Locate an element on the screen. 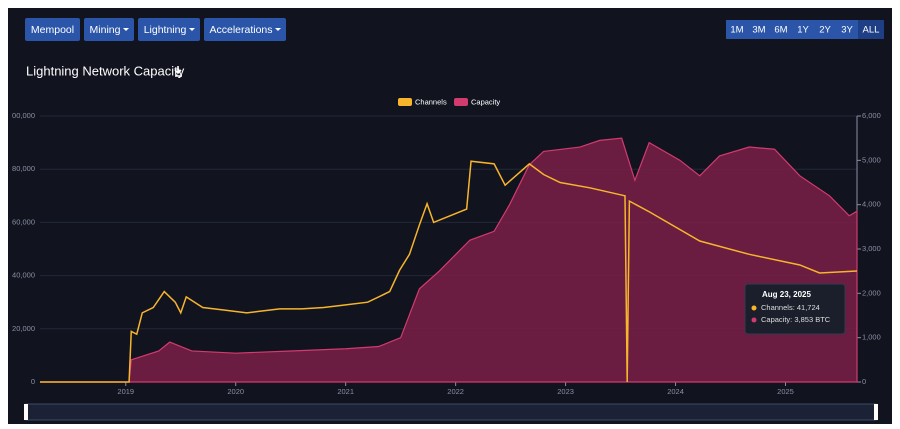 This screenshot has width=900, height=429. download-icon is located at coordinates (178, 71).